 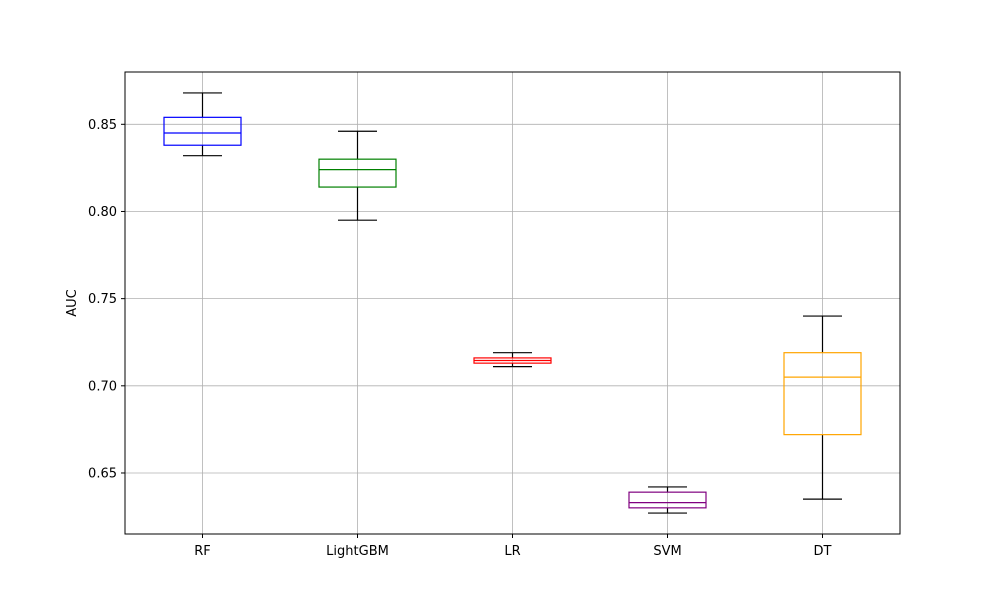 What do you see at coordinates (667, 551) in the screenshot?
I see `x-tick-label: SVM` at bounding box center [667, 551].